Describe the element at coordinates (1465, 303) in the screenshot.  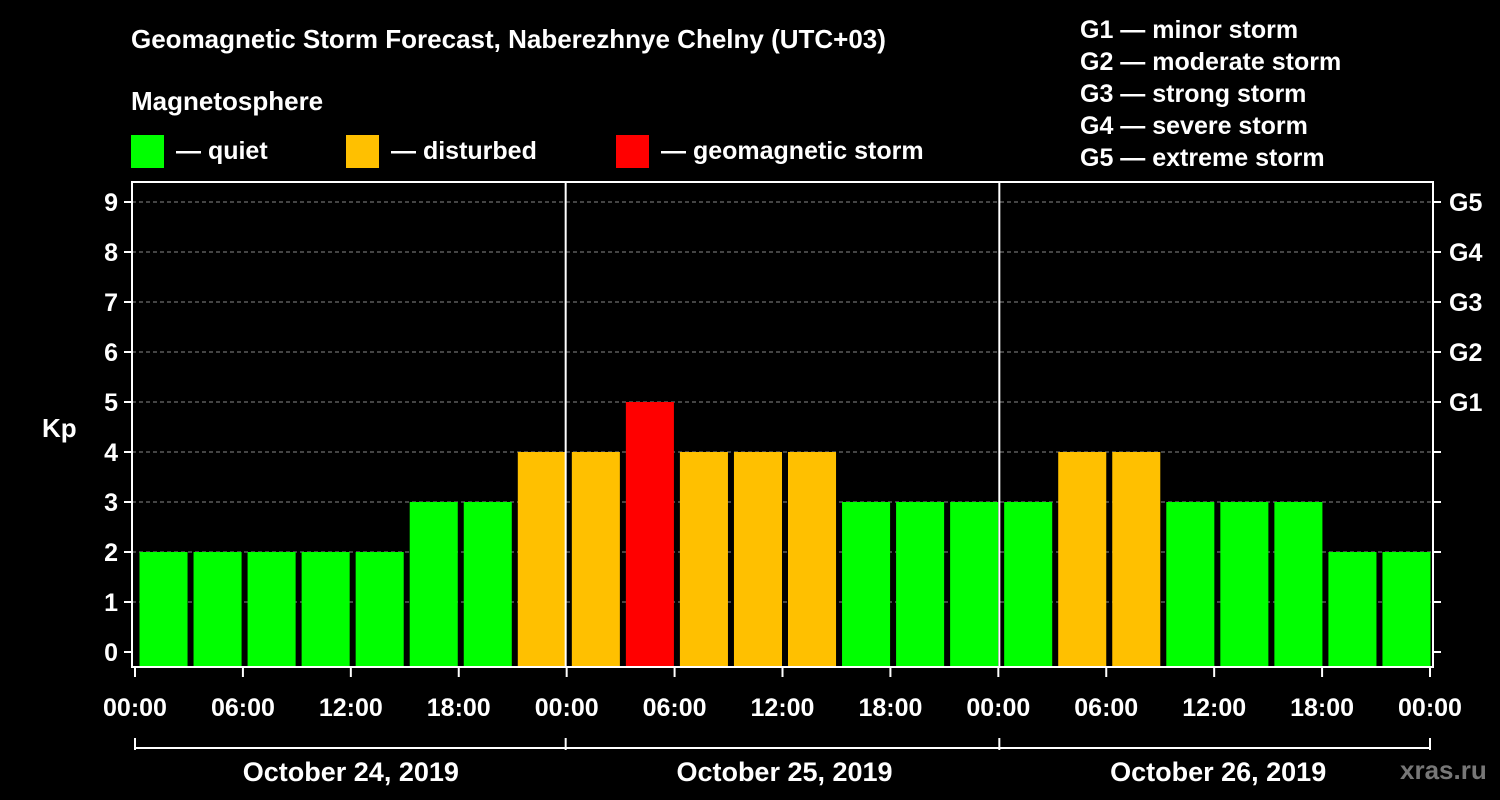
I see `right-axis-label: G3` at that location.